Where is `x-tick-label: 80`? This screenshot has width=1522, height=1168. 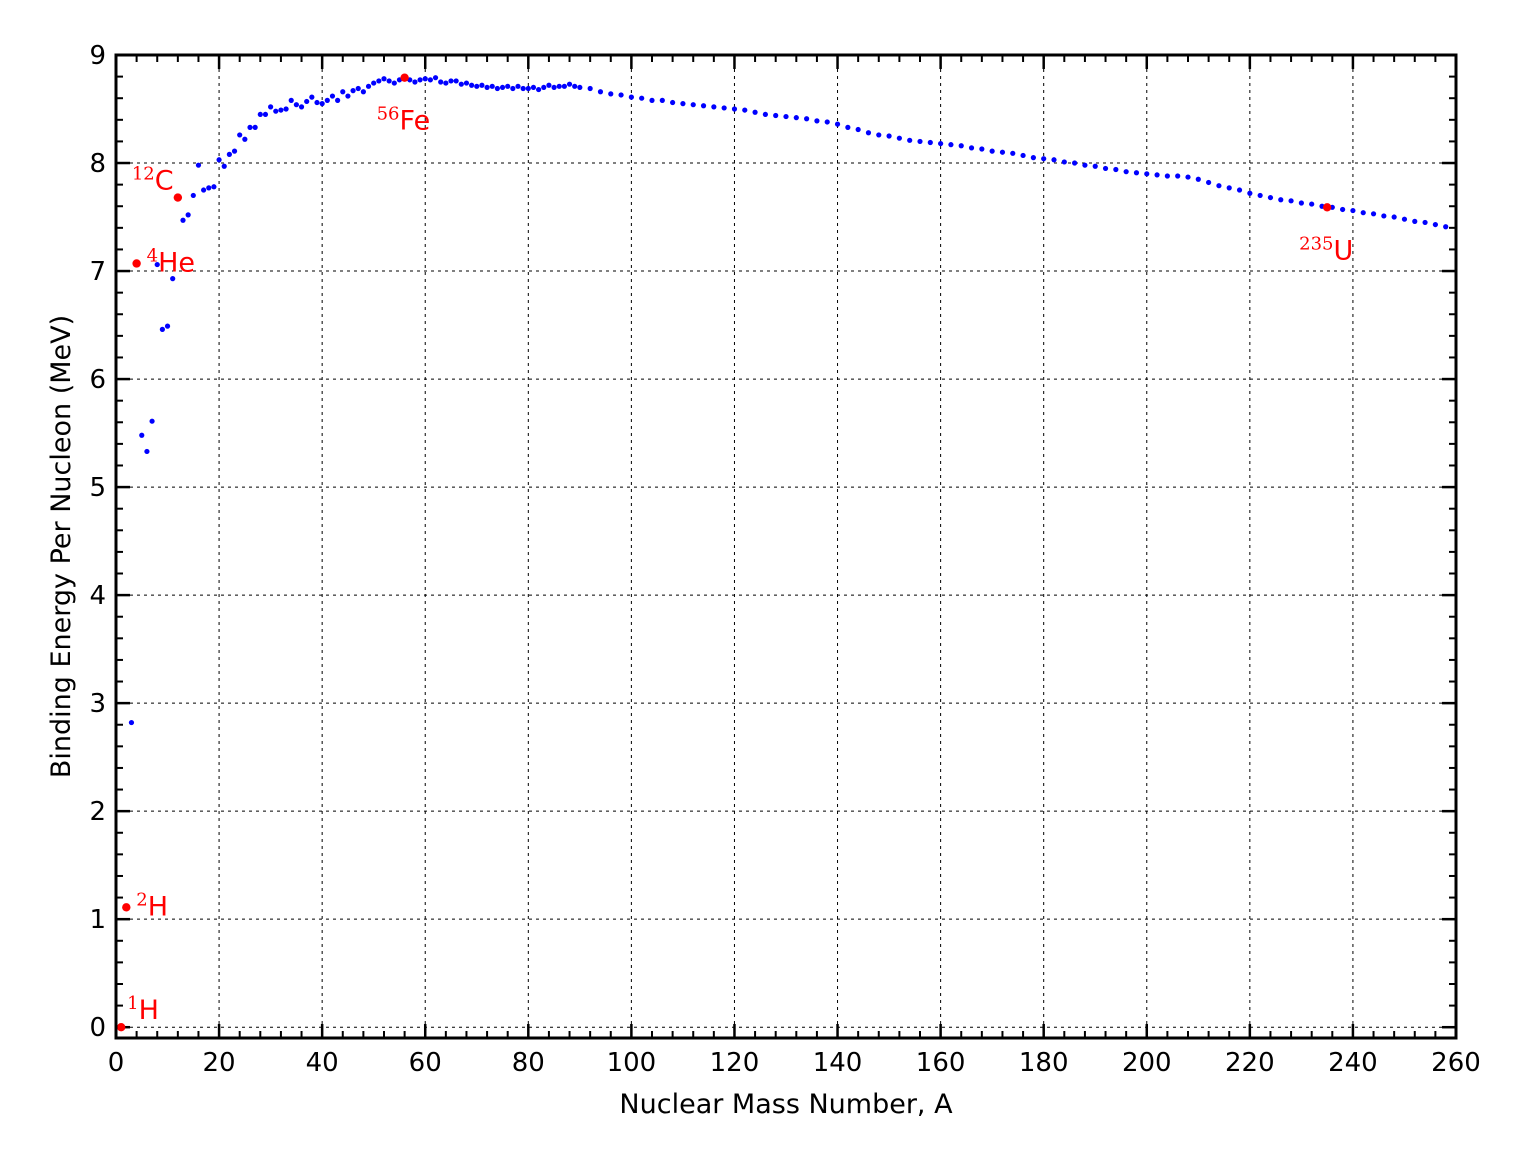
x-tick-label: 80 is located at coordinates (528, 1063).